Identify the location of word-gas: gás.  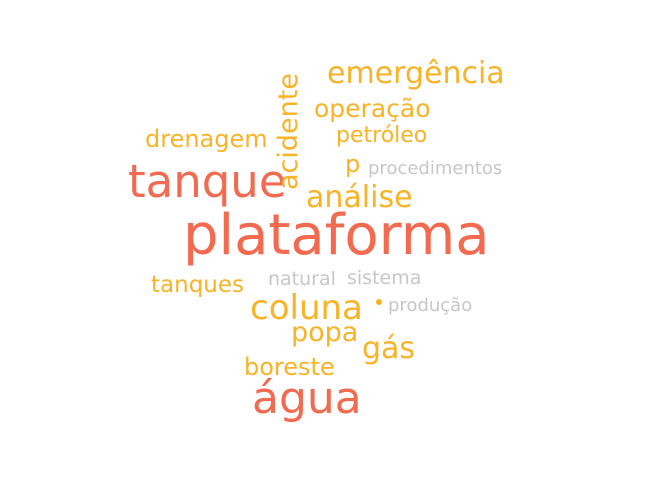
(389, 348).